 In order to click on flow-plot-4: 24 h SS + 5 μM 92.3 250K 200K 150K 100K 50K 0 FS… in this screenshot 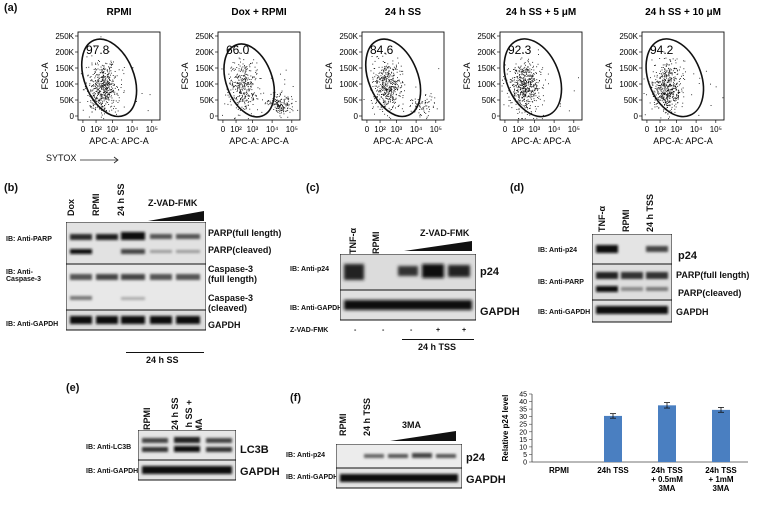, I will do `click(522, 76)`.